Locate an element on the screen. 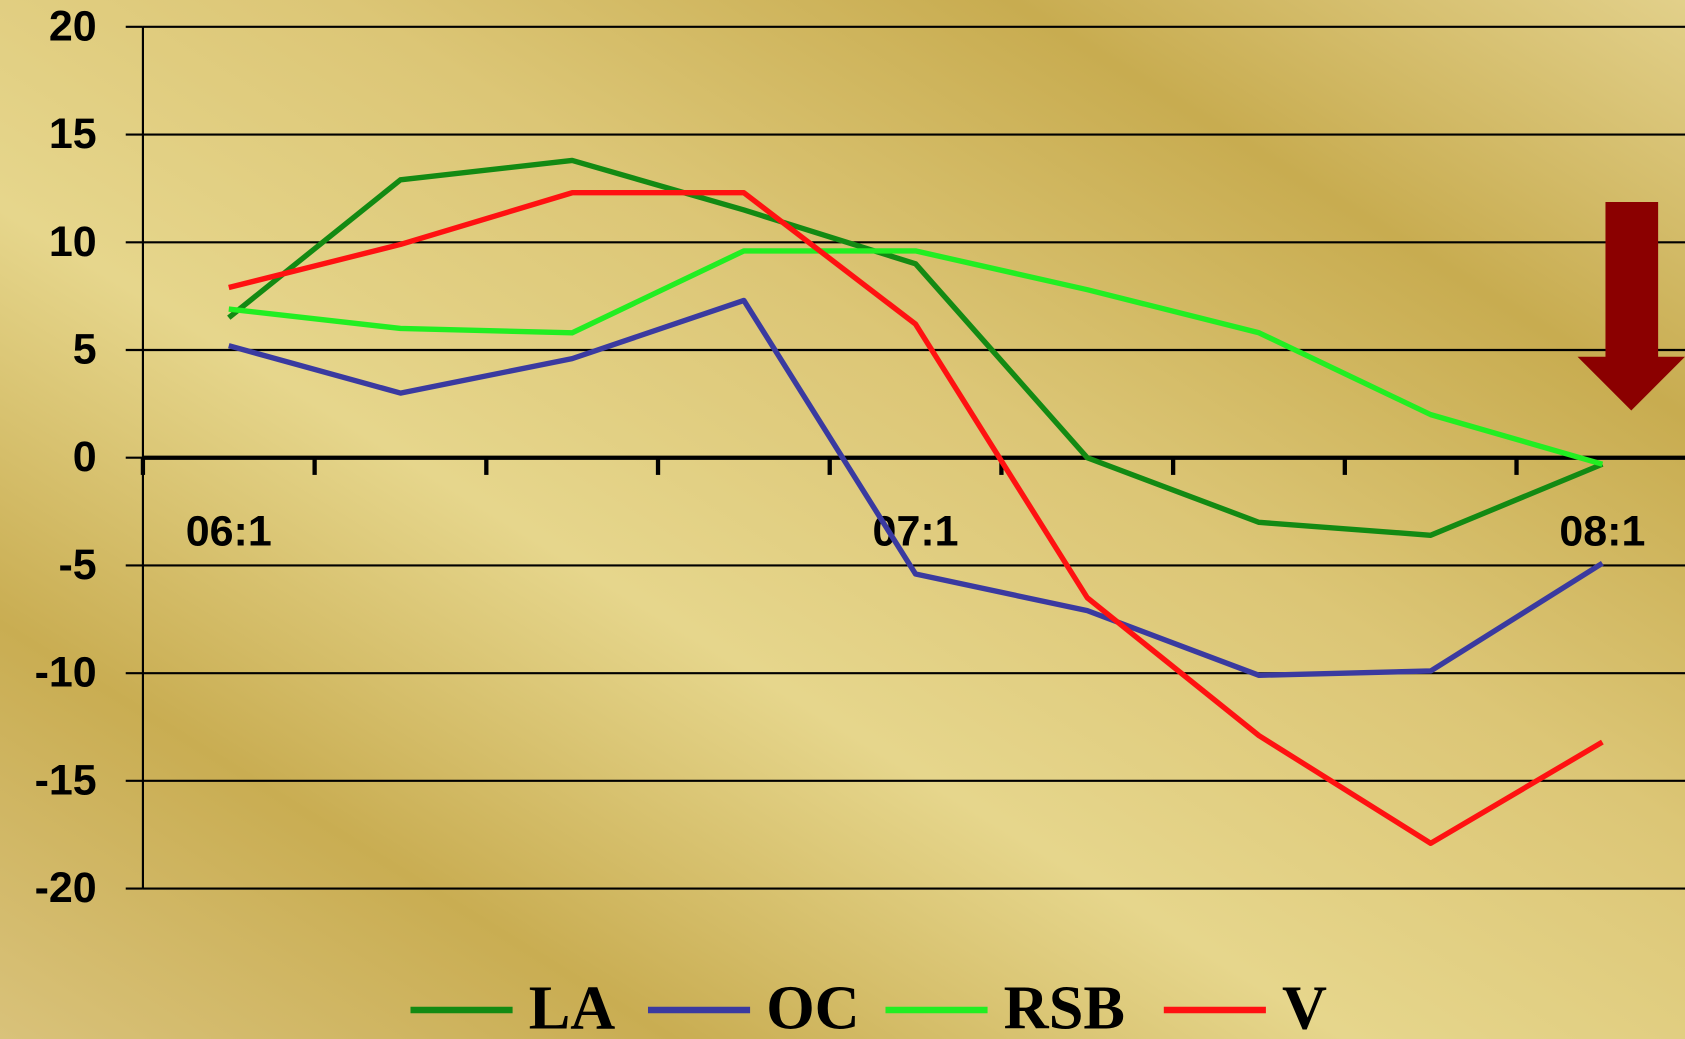  legend: LA OC RSB V is located at coordinates (868, 1006).